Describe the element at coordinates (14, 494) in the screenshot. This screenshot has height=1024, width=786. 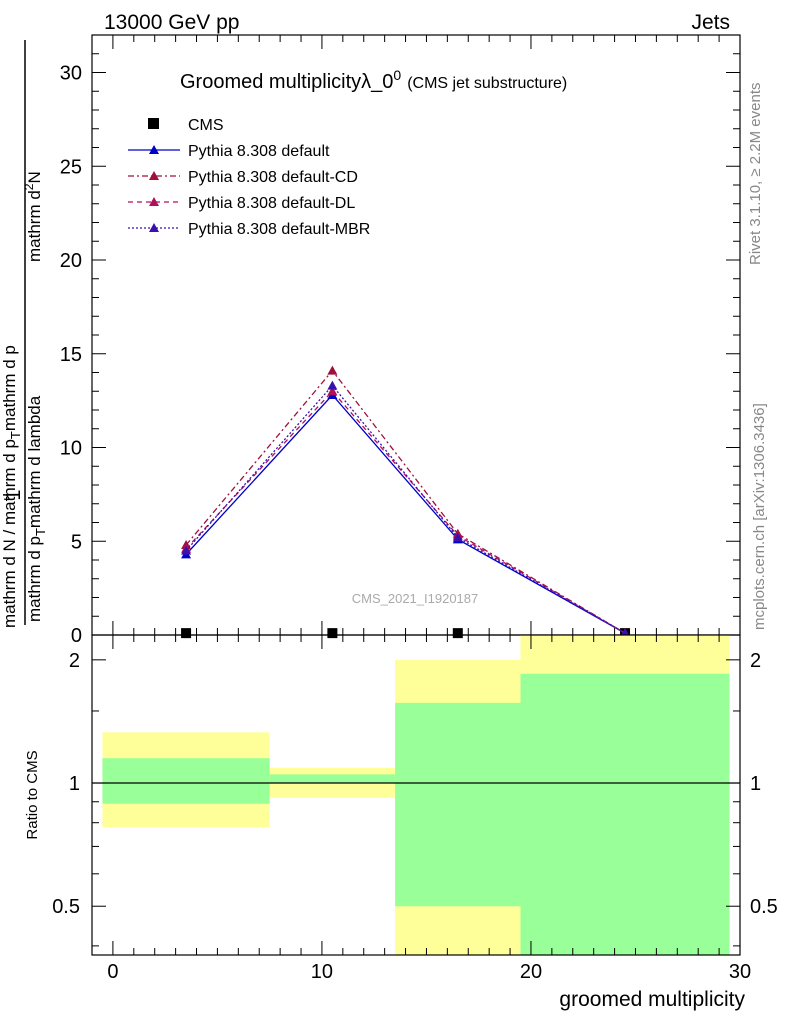
I see `ylabel-one: 1` at that location.